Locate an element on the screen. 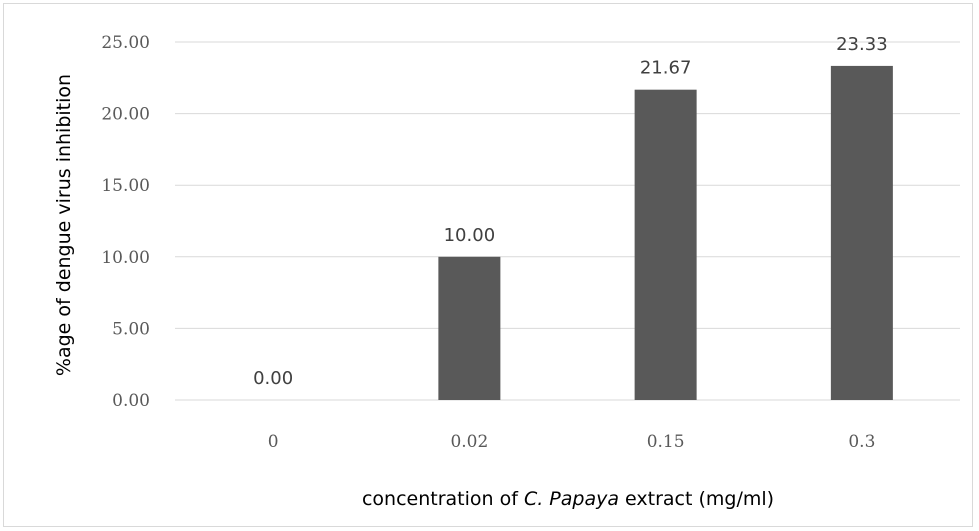 This screenshot has width=979, height=531. y-tick-label: 25.00 is located at coordinates (125, 43).